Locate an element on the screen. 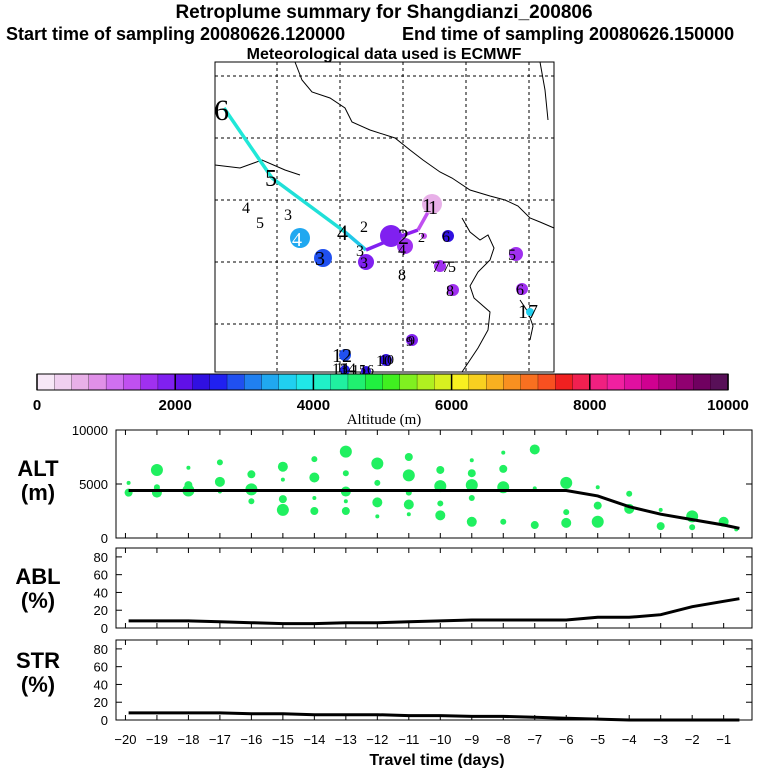 The height and width of the screenshot is (768, 768). map-label: 7 is located at coordinates (436, 267).